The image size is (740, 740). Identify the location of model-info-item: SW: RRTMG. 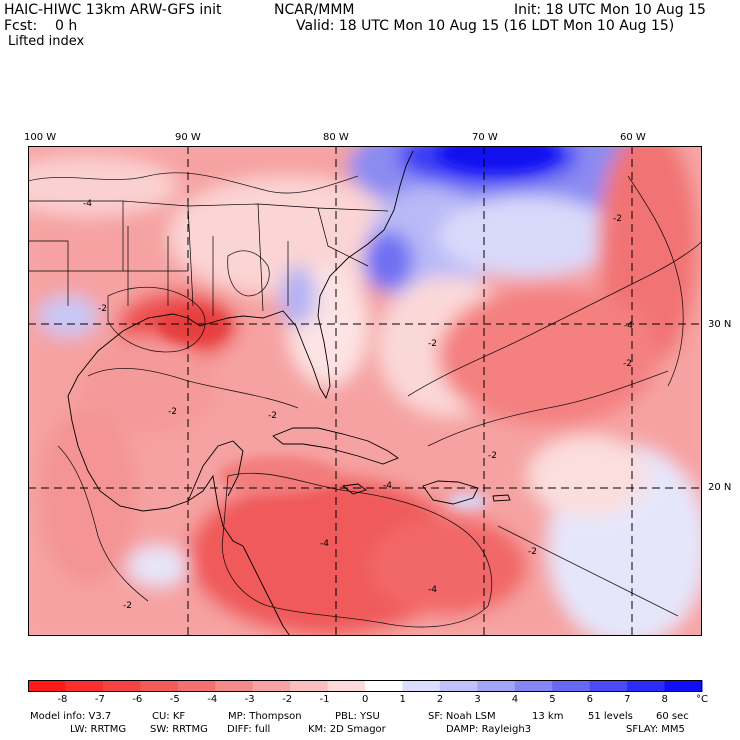
(179, 729).